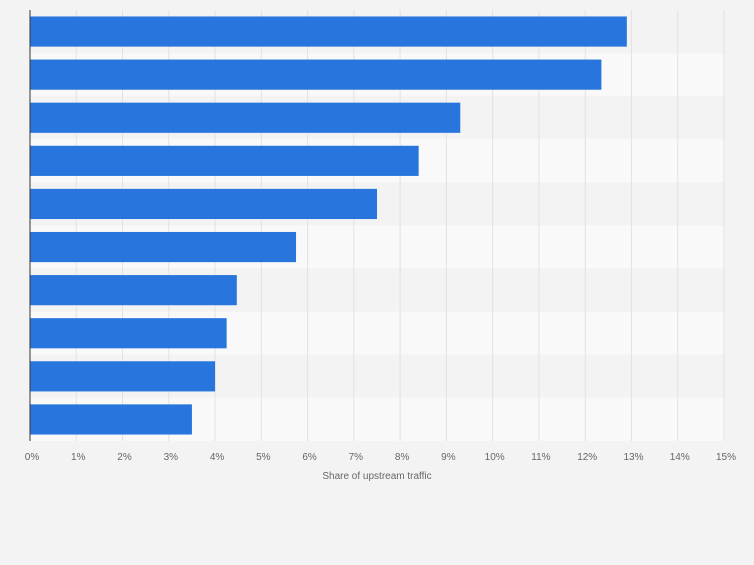 The height and width of the screenshot is (565, 754). What do you see at coordinates (680, 457) in the screenshot?
I see `x-tick-label: 14%` at bounding box center [680, 457].